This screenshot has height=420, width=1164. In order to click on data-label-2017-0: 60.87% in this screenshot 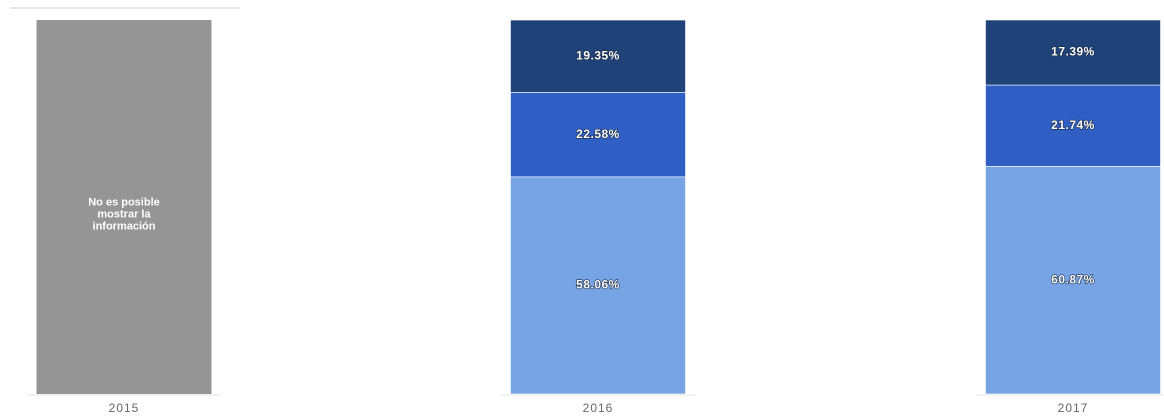, I will do `click(1073, 279)`.